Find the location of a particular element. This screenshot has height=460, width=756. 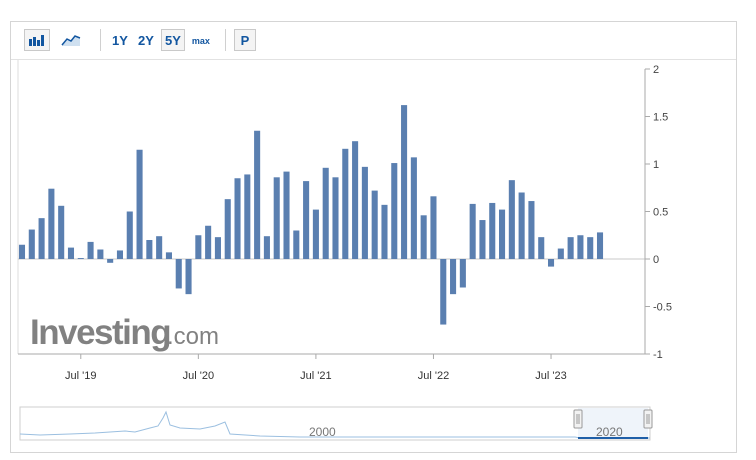

range-5y-button: 5Y is located at coordinates (173, 40).